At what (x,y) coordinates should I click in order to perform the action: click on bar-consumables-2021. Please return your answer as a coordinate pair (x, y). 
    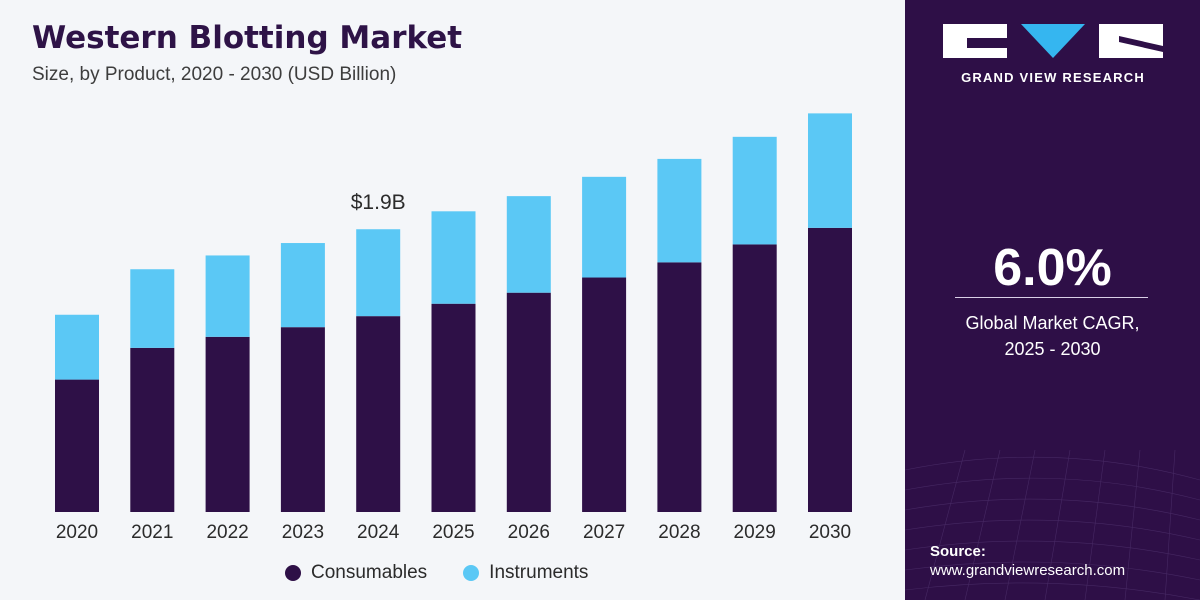
    Looking at the image, I should click on (152, 429).